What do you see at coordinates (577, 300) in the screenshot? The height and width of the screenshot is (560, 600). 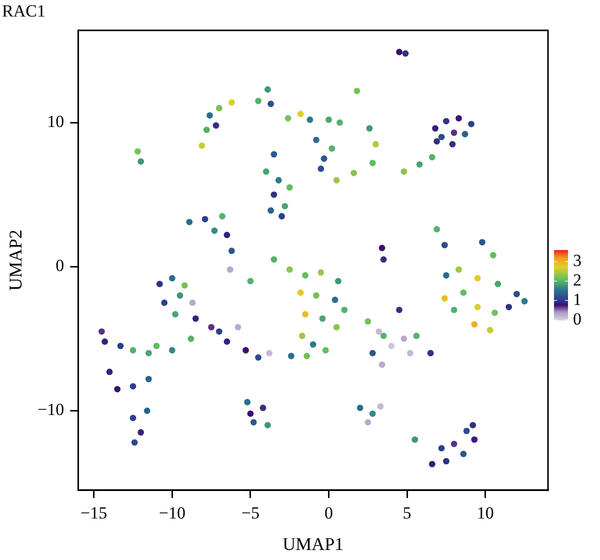 I see `color-bar-label: 1` at bounding box center [577, 300].